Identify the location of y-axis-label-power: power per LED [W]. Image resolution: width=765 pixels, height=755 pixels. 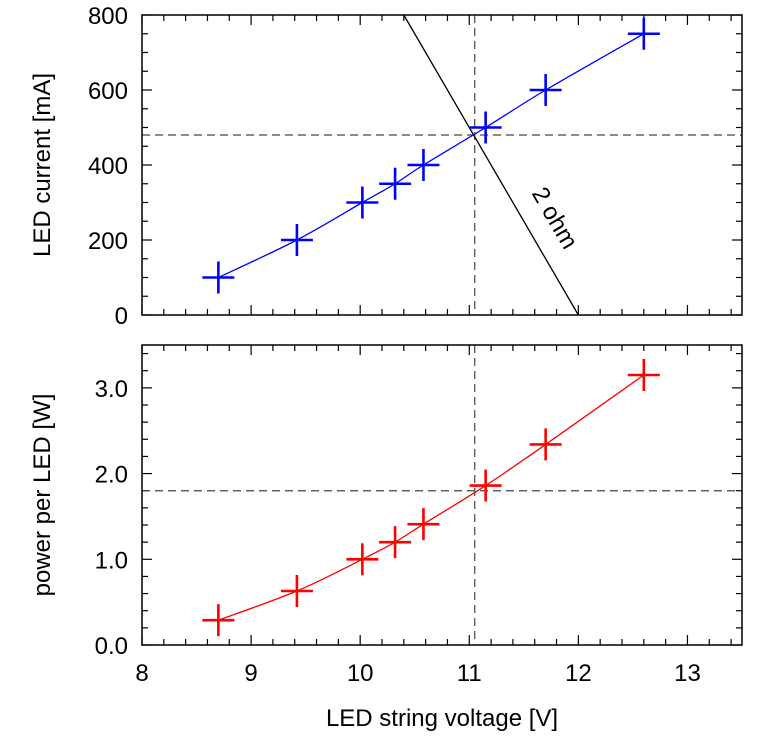
(42, 495).